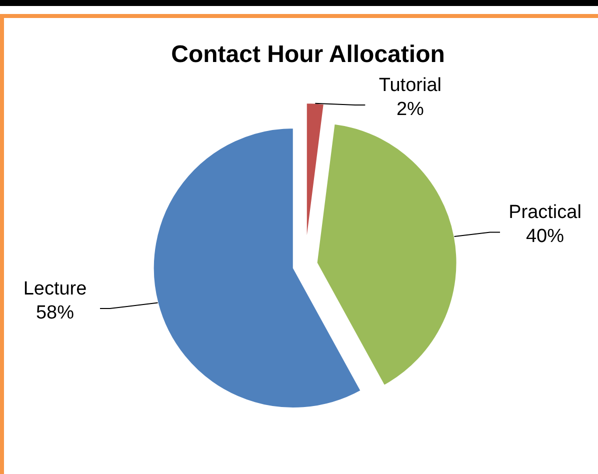 This screenshot has height=474, width=598. What do you see at coordinates (308, 54) in the screenshot?
I see `chart-title: Contact Hour Allocation` at bounding box center [308, 54].